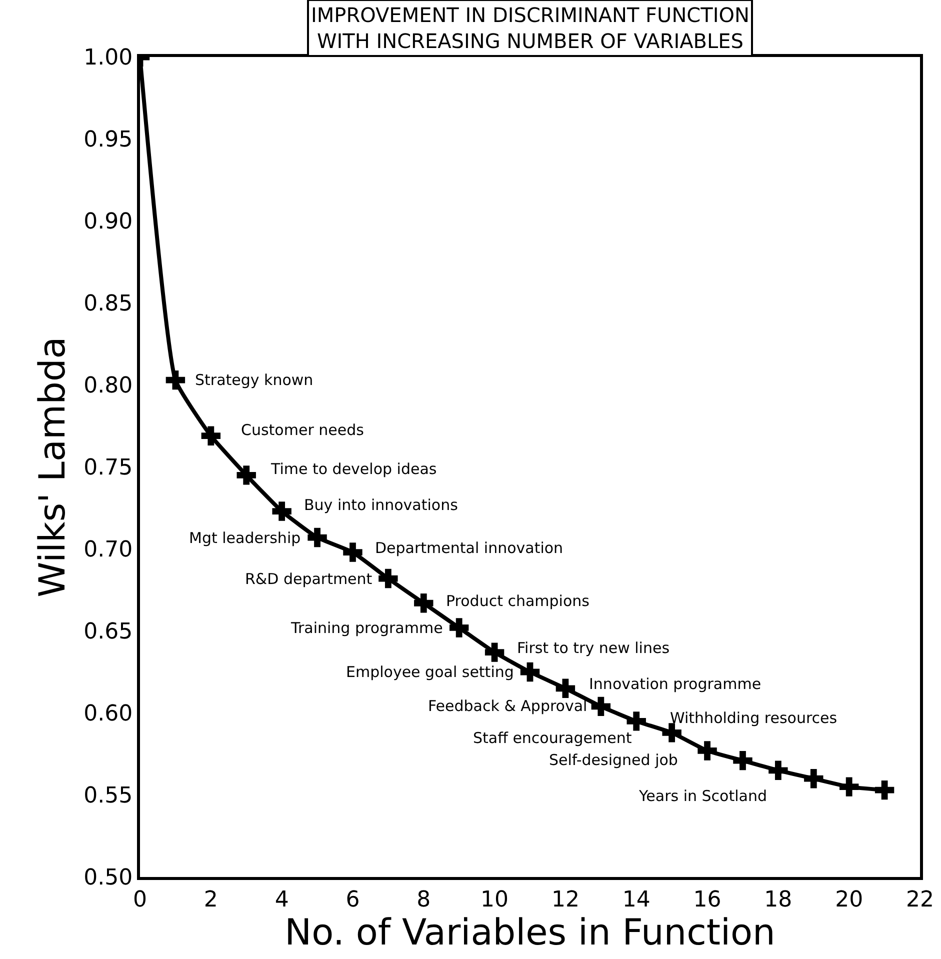  What do you see at coordinates (211, 899) in the screenshot?
I see `x-tick-label: 2` at bounding box center [211, 899].